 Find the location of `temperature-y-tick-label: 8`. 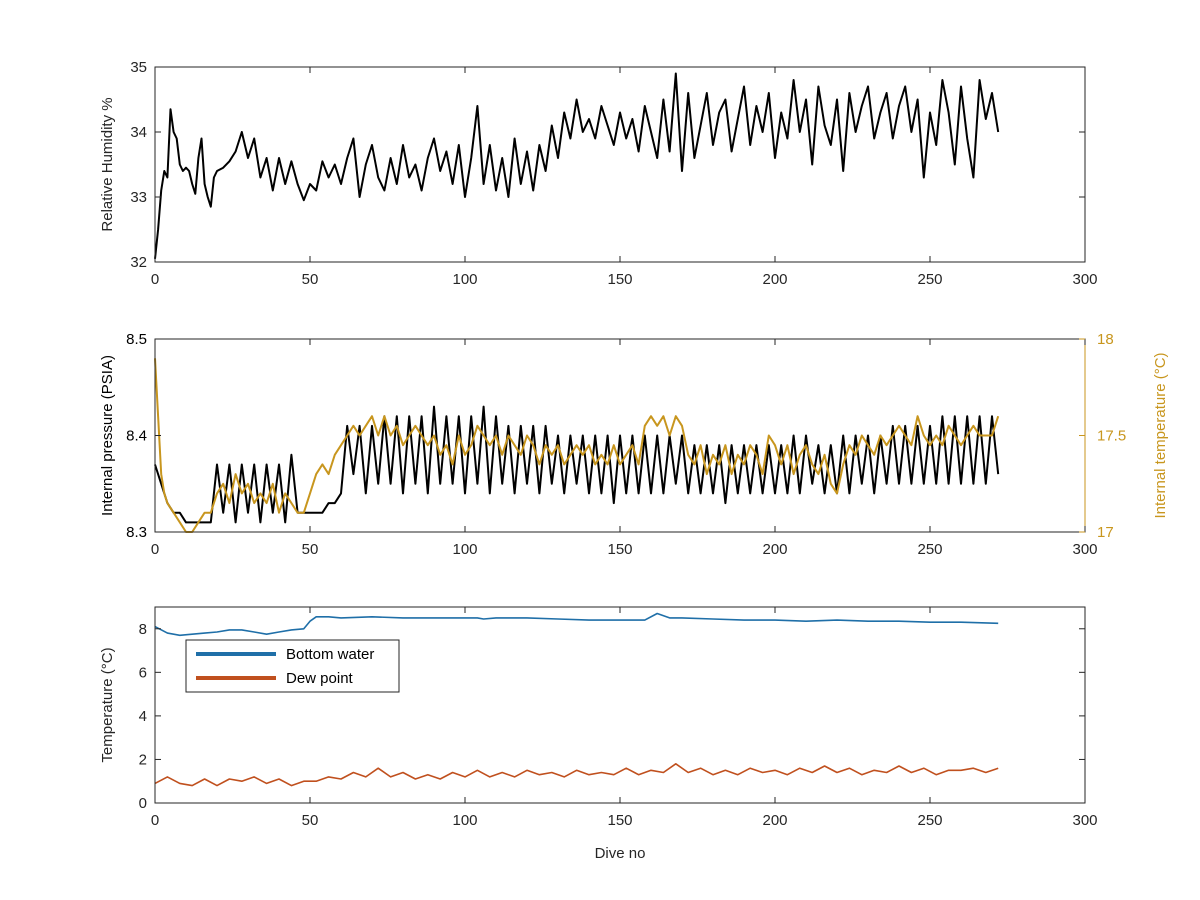

temperature-y-tick-label: 8 is located at coordinates (143, 629).